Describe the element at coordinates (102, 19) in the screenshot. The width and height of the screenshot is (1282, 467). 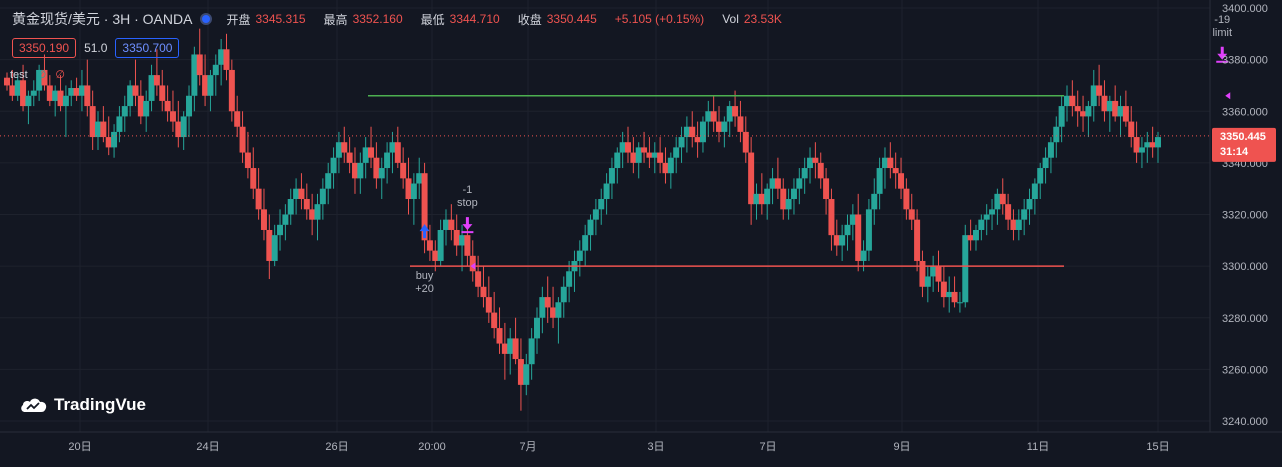
I see `symbol-title: 黄金现货/美元 · 3H · OANDA` at that location.